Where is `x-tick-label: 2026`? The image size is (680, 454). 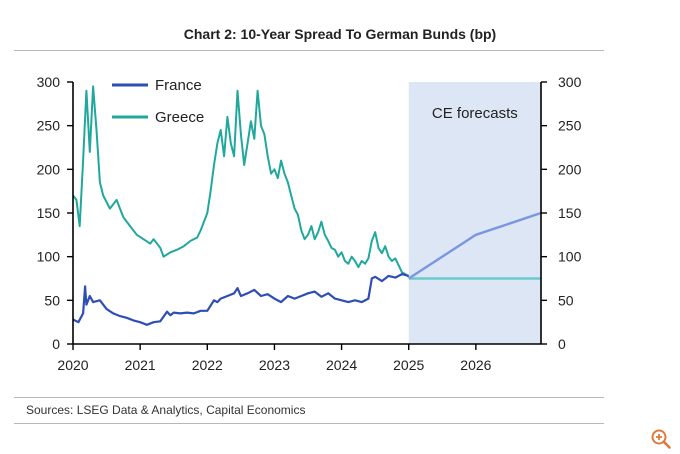 x-tick-label: 2026 is located at coordinates (475, 365).